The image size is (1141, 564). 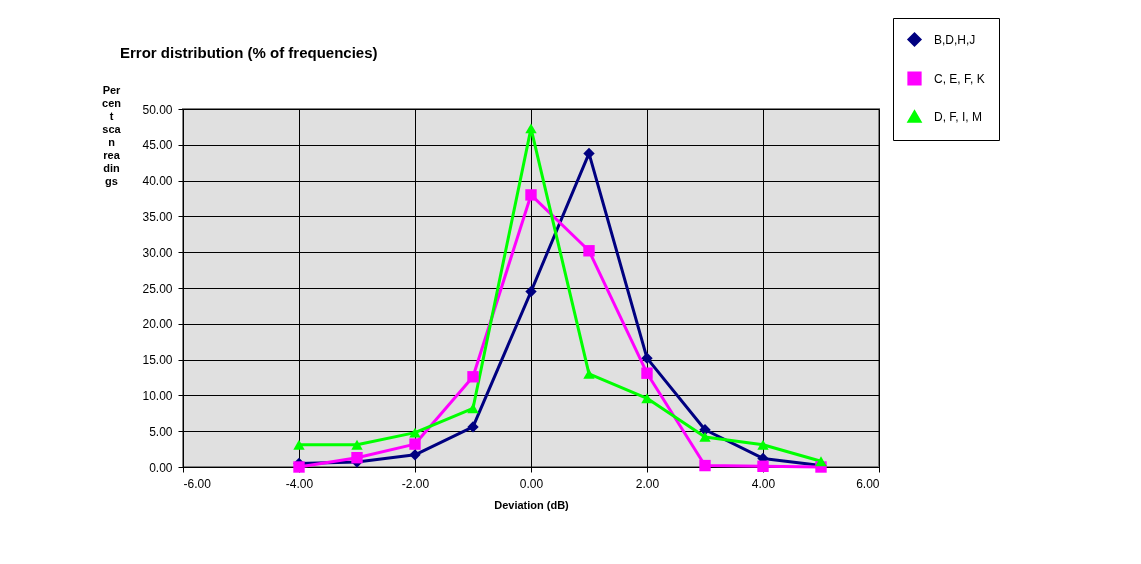 I want to click on y-tick-label: 30.00, so click(x=157, y=252).